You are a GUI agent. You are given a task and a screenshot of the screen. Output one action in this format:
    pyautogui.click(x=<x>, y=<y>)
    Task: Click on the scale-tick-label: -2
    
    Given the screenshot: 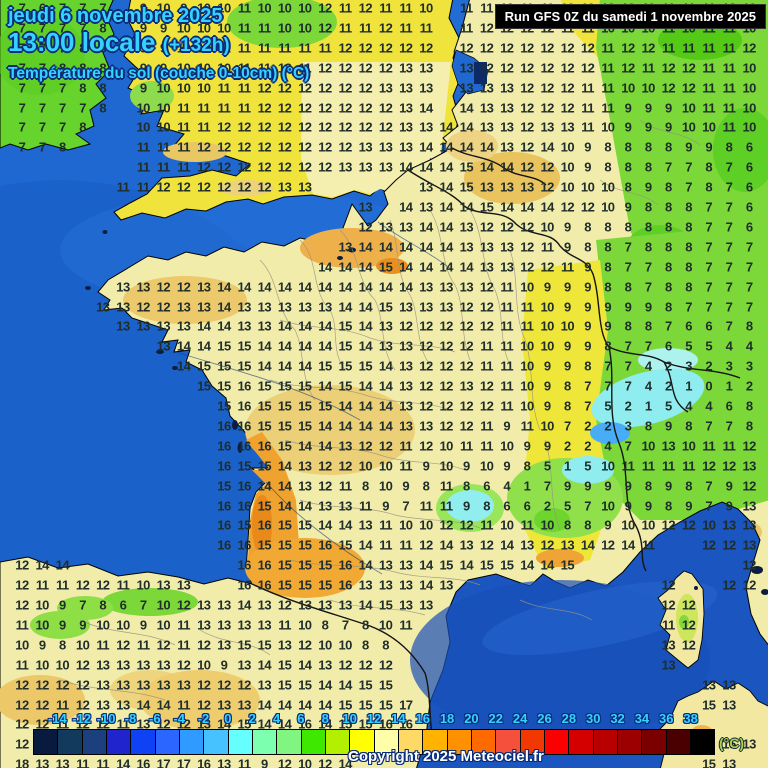 What is the action you would take?
    pyautogui.click(x=203, y=718)
    